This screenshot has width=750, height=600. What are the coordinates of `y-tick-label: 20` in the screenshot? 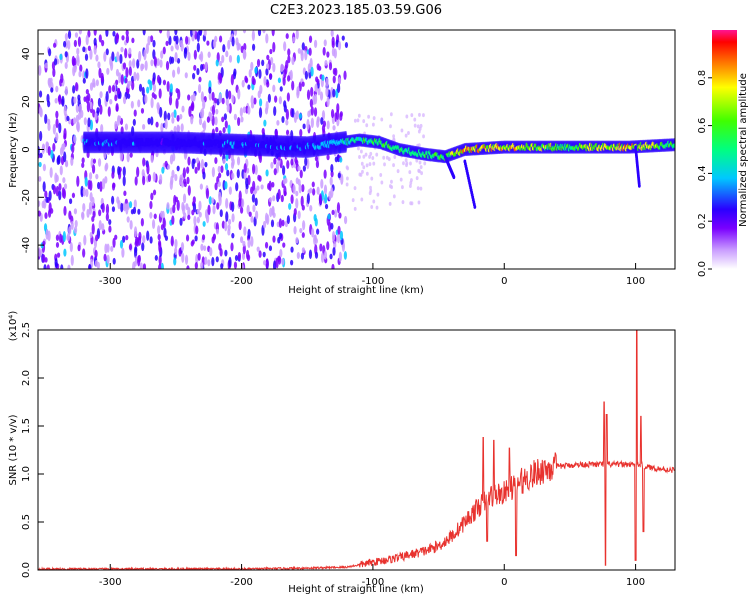 It's located at (26, 101).